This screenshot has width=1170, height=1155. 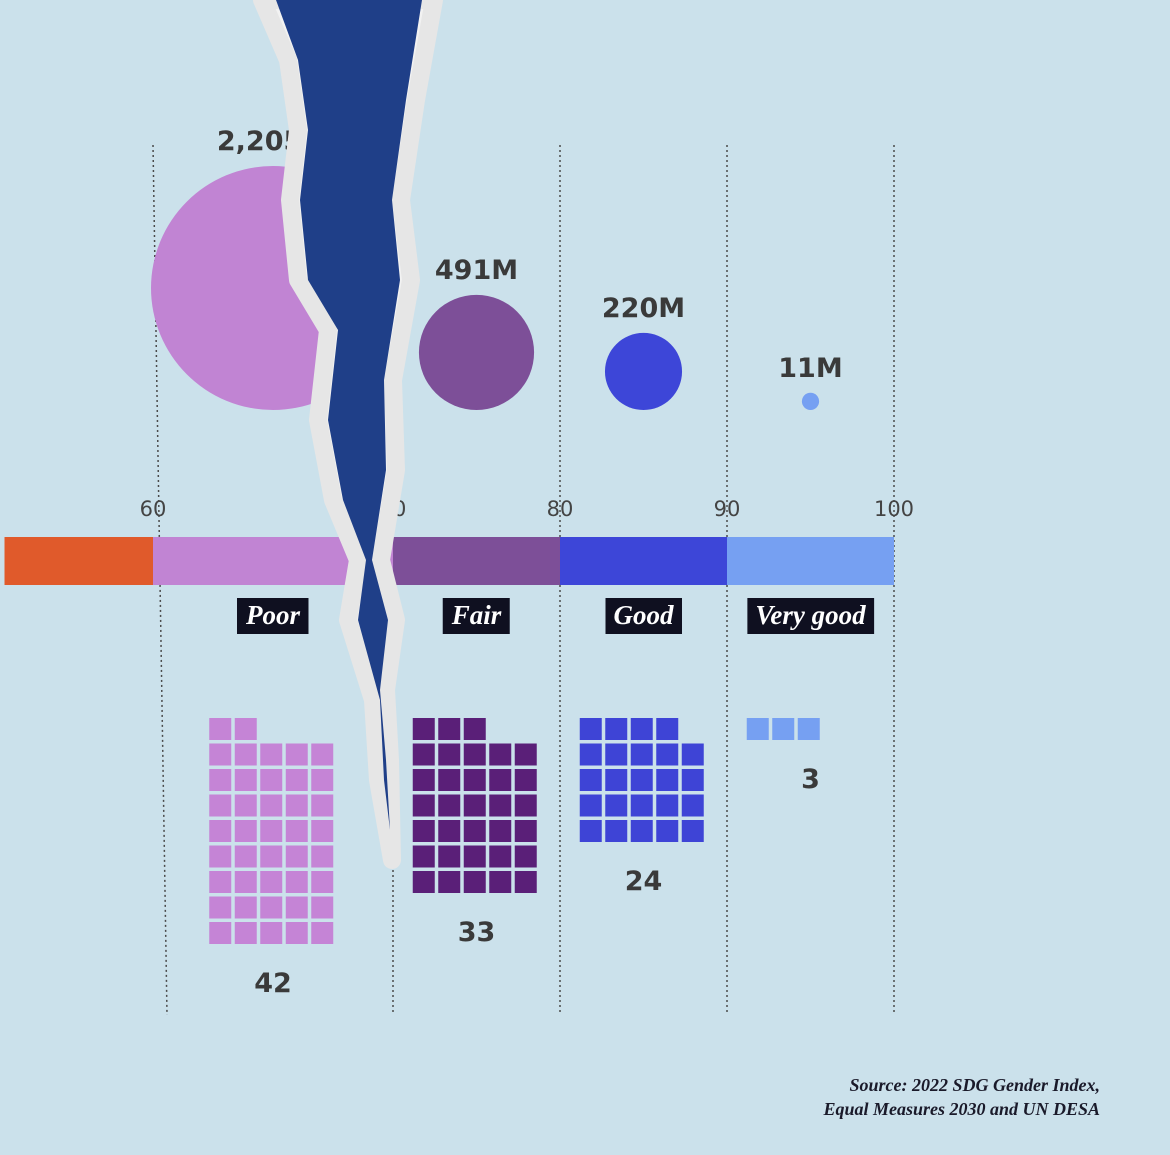 I want to click on category-label: Very good, so click(x=810, y=615).